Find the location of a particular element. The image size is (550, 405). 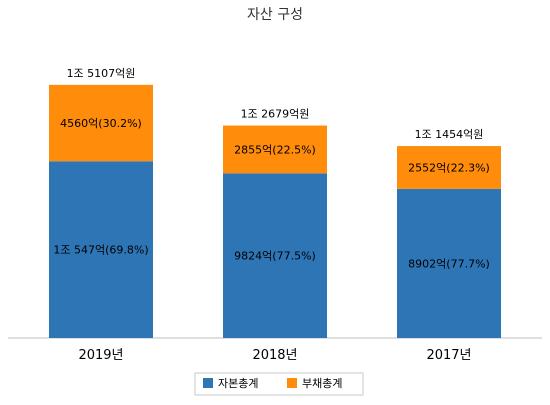

legend: 자본총계 부채총계 is located at coordinates (279, 384).